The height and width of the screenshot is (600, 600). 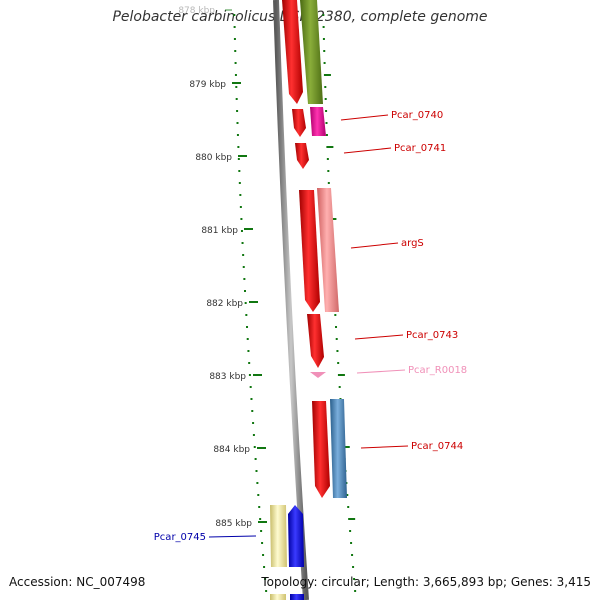 What do you see at coordinates (207, 85) in the screenshot?
I see `tick-label-879: 879 kbp` at bounding box center [207, 85].